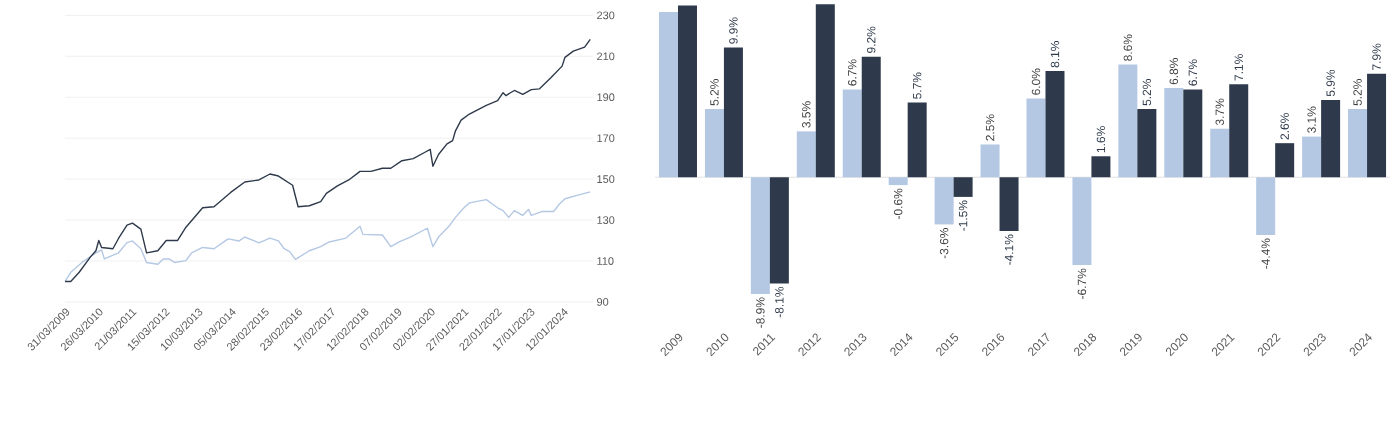 The height and width of the screenshot is (426, 1395). What do you see at coordinates (1174, 71) in the screenshot?
I see `data-label: 6.8%` at bounding box center [1174, 71].